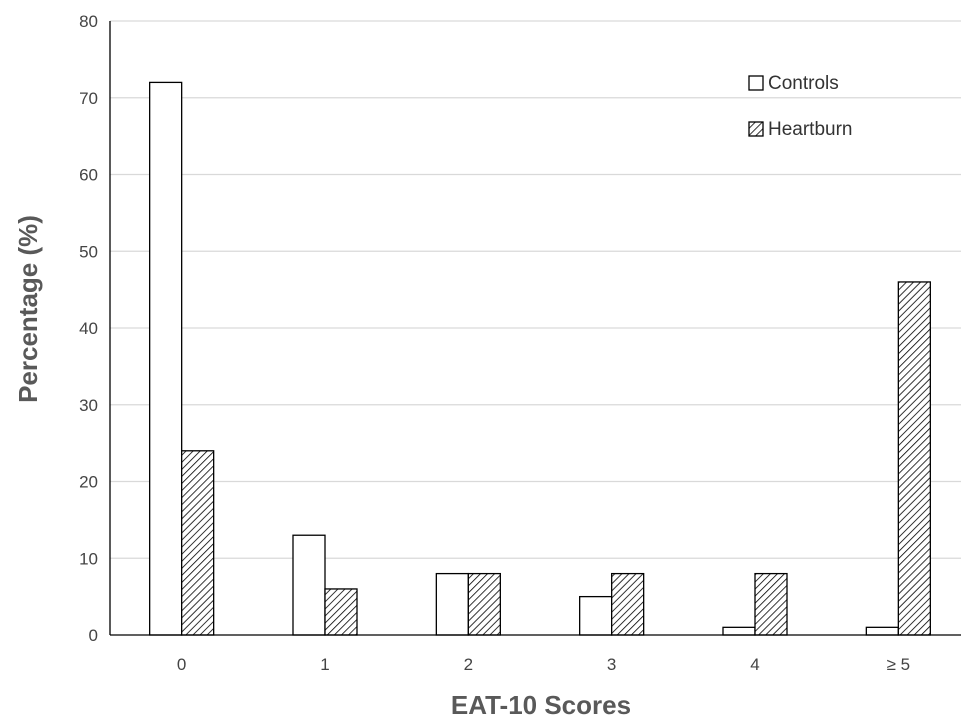 The height and width of the screenshot is (721, 961). Describe the element at coordinates (803, 83) in the screenshot. I see `legend-label-controls: Controls` at that location.